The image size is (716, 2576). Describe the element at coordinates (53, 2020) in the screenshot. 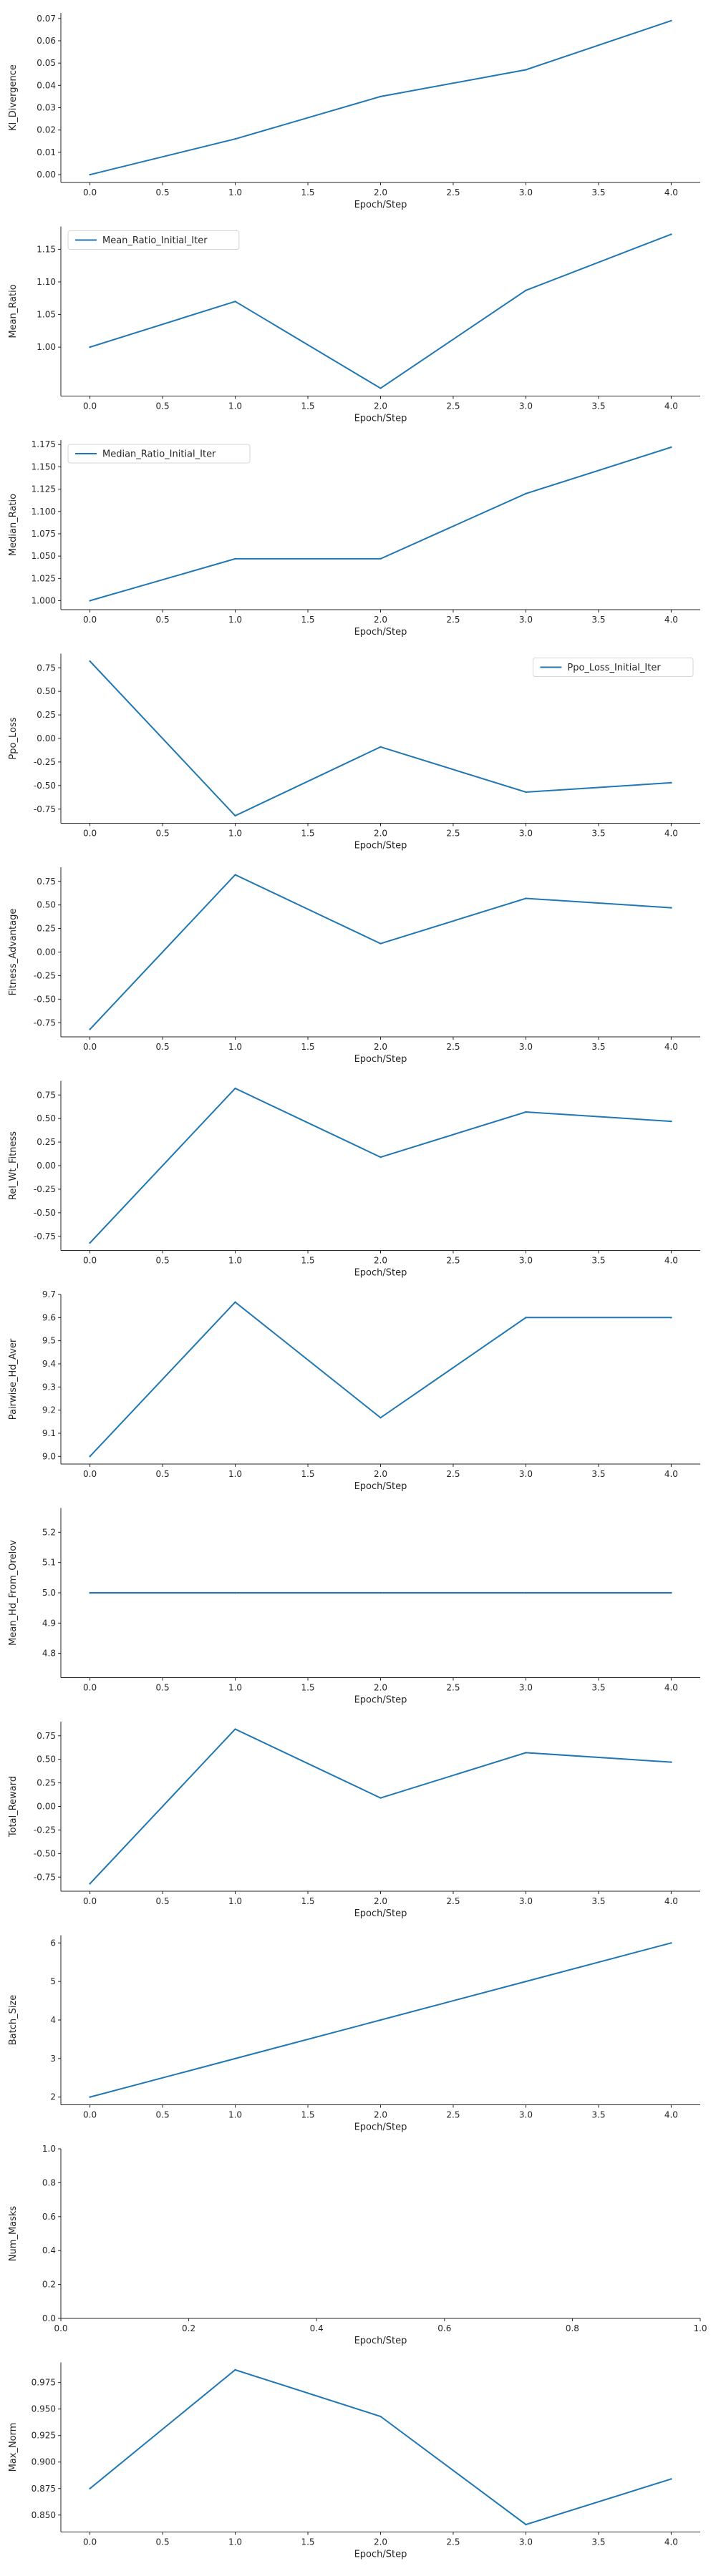

I see `y-tick-label: 4` at that location.